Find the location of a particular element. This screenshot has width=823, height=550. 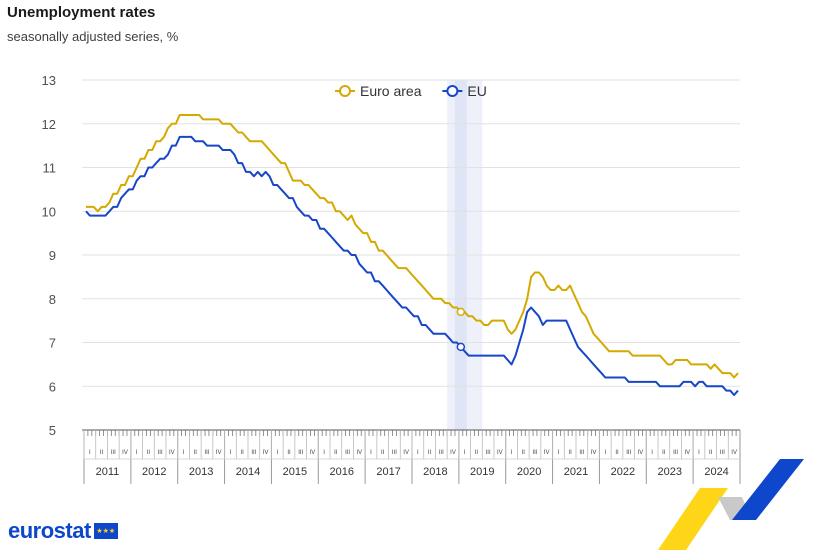

eu-flag-icon: ★★★ is located at coordinates (105, 531).